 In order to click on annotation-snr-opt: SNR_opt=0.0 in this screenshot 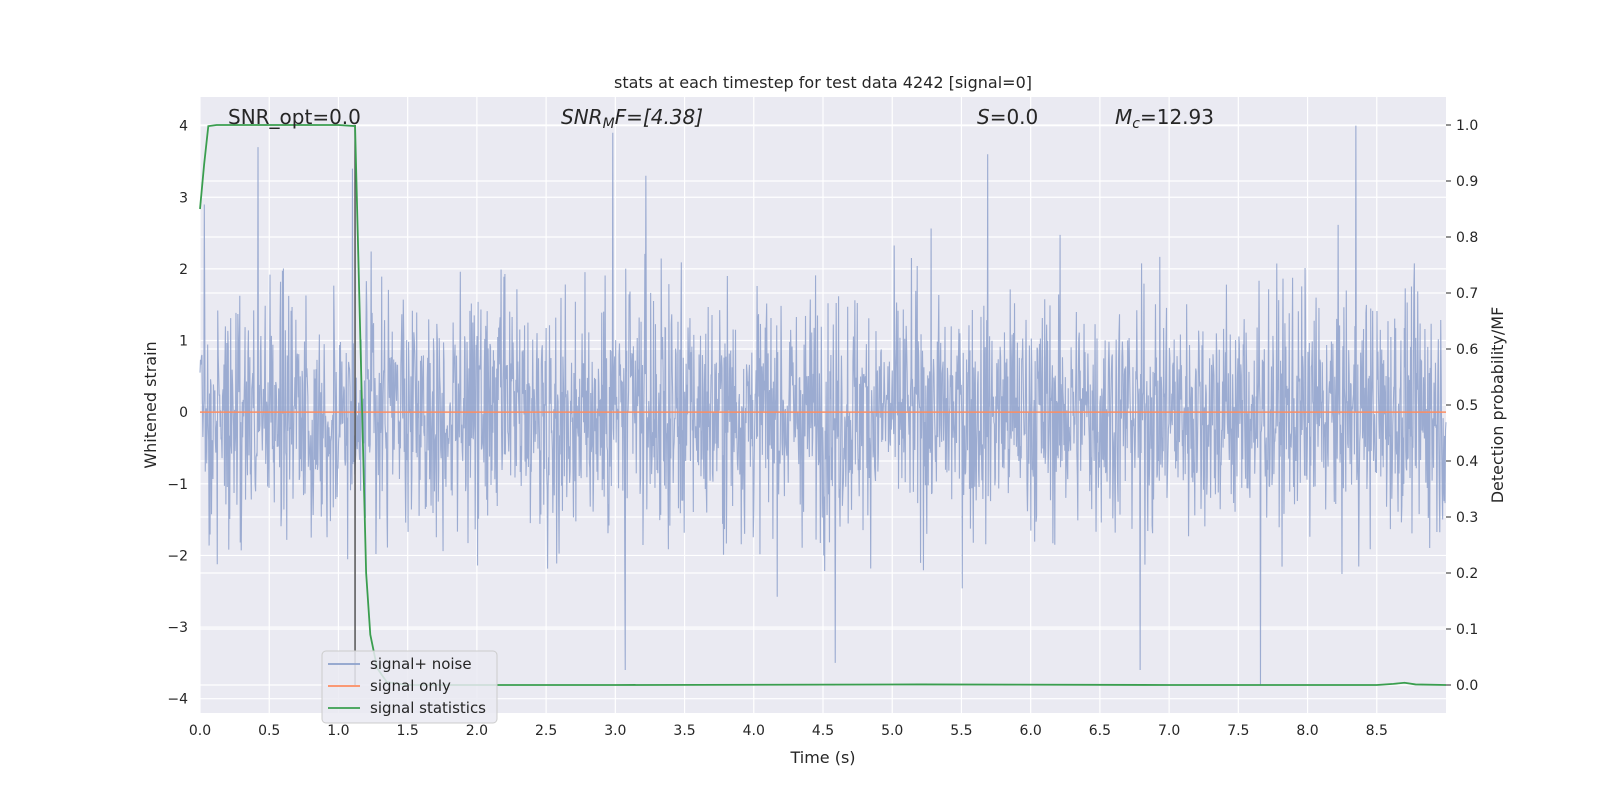, I will do `click(294, 117)`.